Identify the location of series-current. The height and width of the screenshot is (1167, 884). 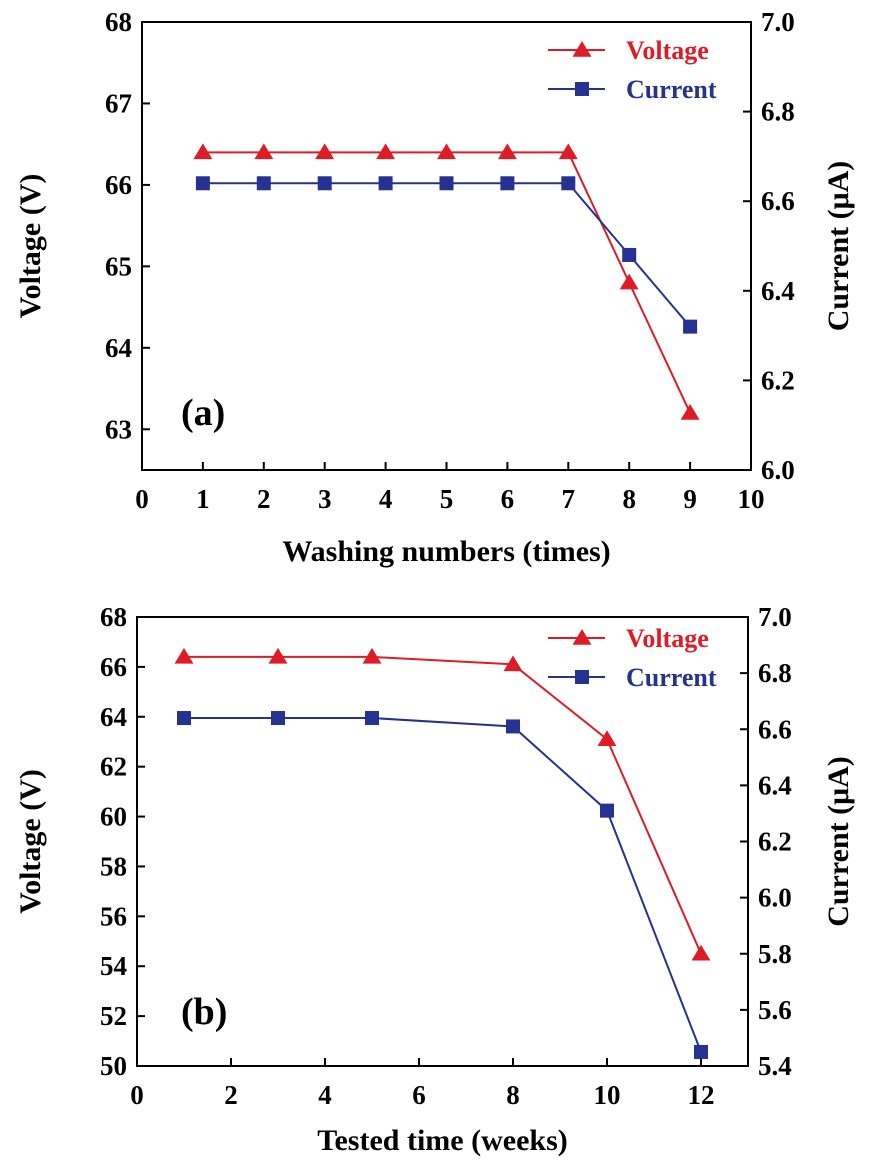
(446, 255).